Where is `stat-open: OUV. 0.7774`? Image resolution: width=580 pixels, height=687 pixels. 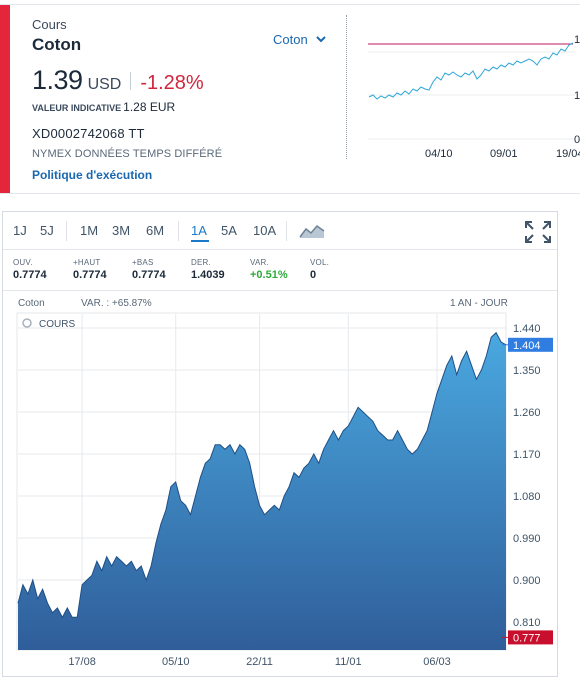 stat-open: OUV. 0.7774 is located at coordinates (30, 269).